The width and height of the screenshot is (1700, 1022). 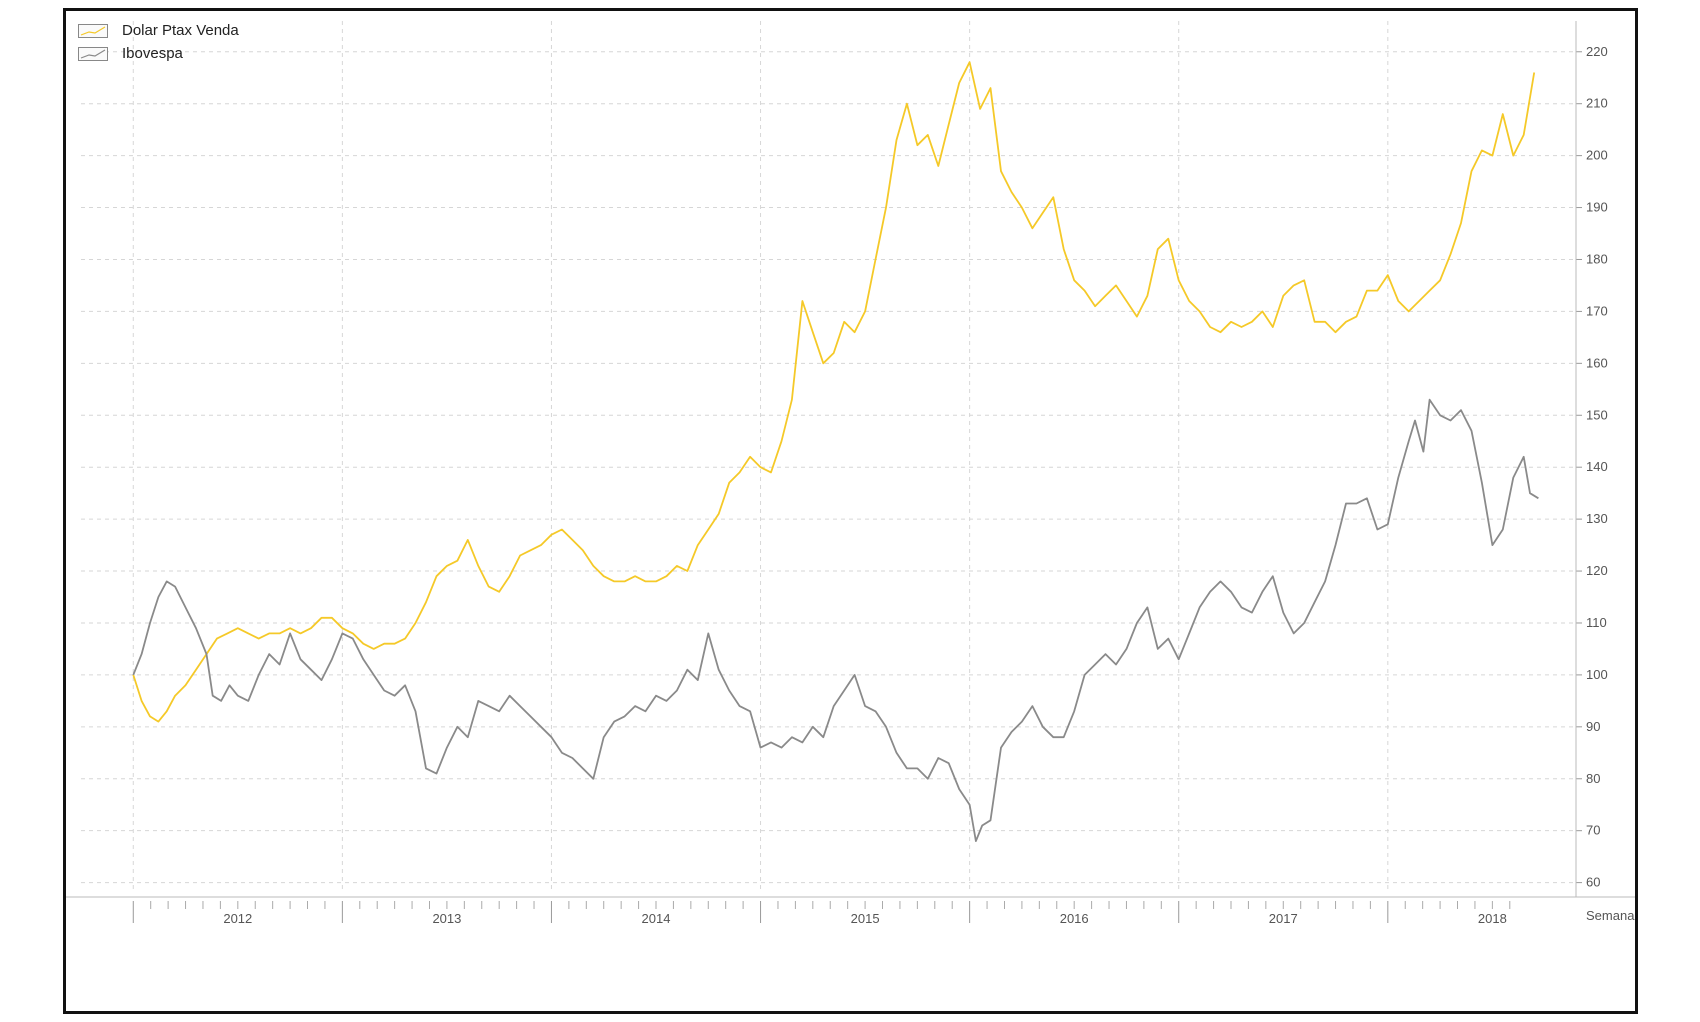 I want to click on y-tick-label: 80, so click(x=1593, y=778).